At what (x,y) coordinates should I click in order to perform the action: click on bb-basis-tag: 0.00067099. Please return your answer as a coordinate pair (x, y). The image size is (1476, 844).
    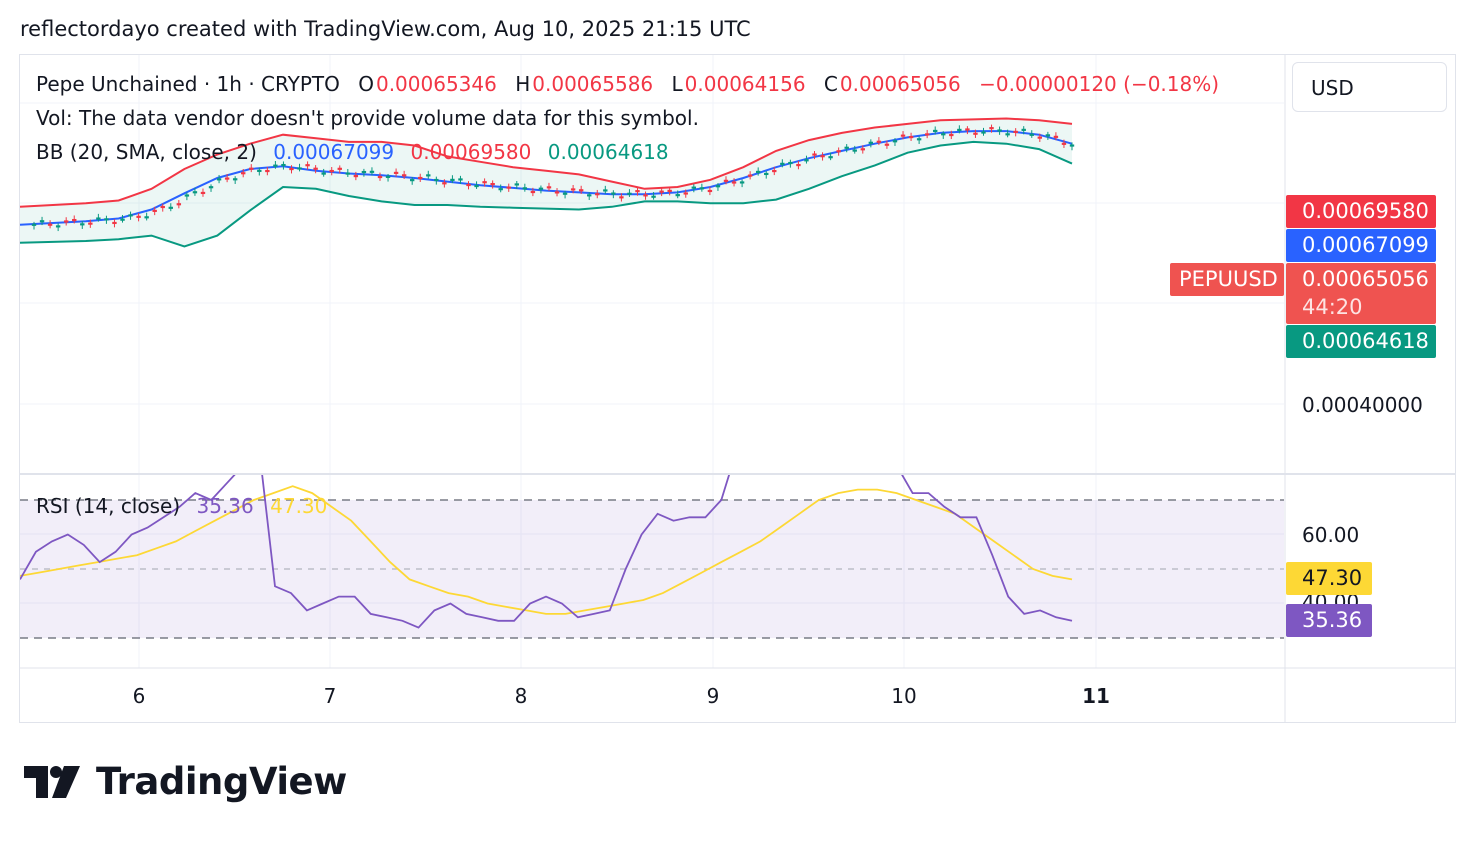
    Looking at the image, I should click on (1361, 245).